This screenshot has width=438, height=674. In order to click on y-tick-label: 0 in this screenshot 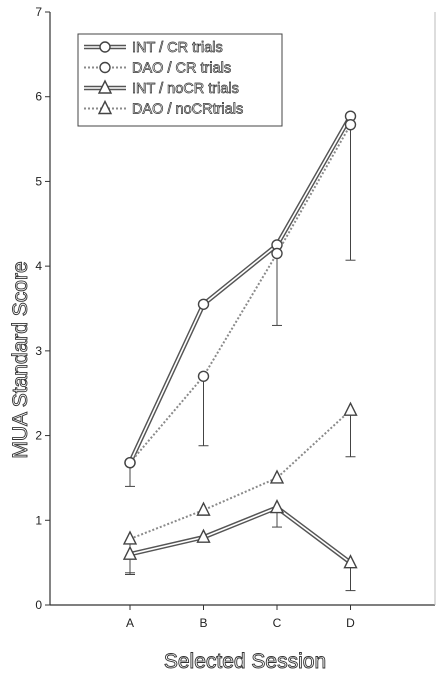, I will do `click(38, 605)`.